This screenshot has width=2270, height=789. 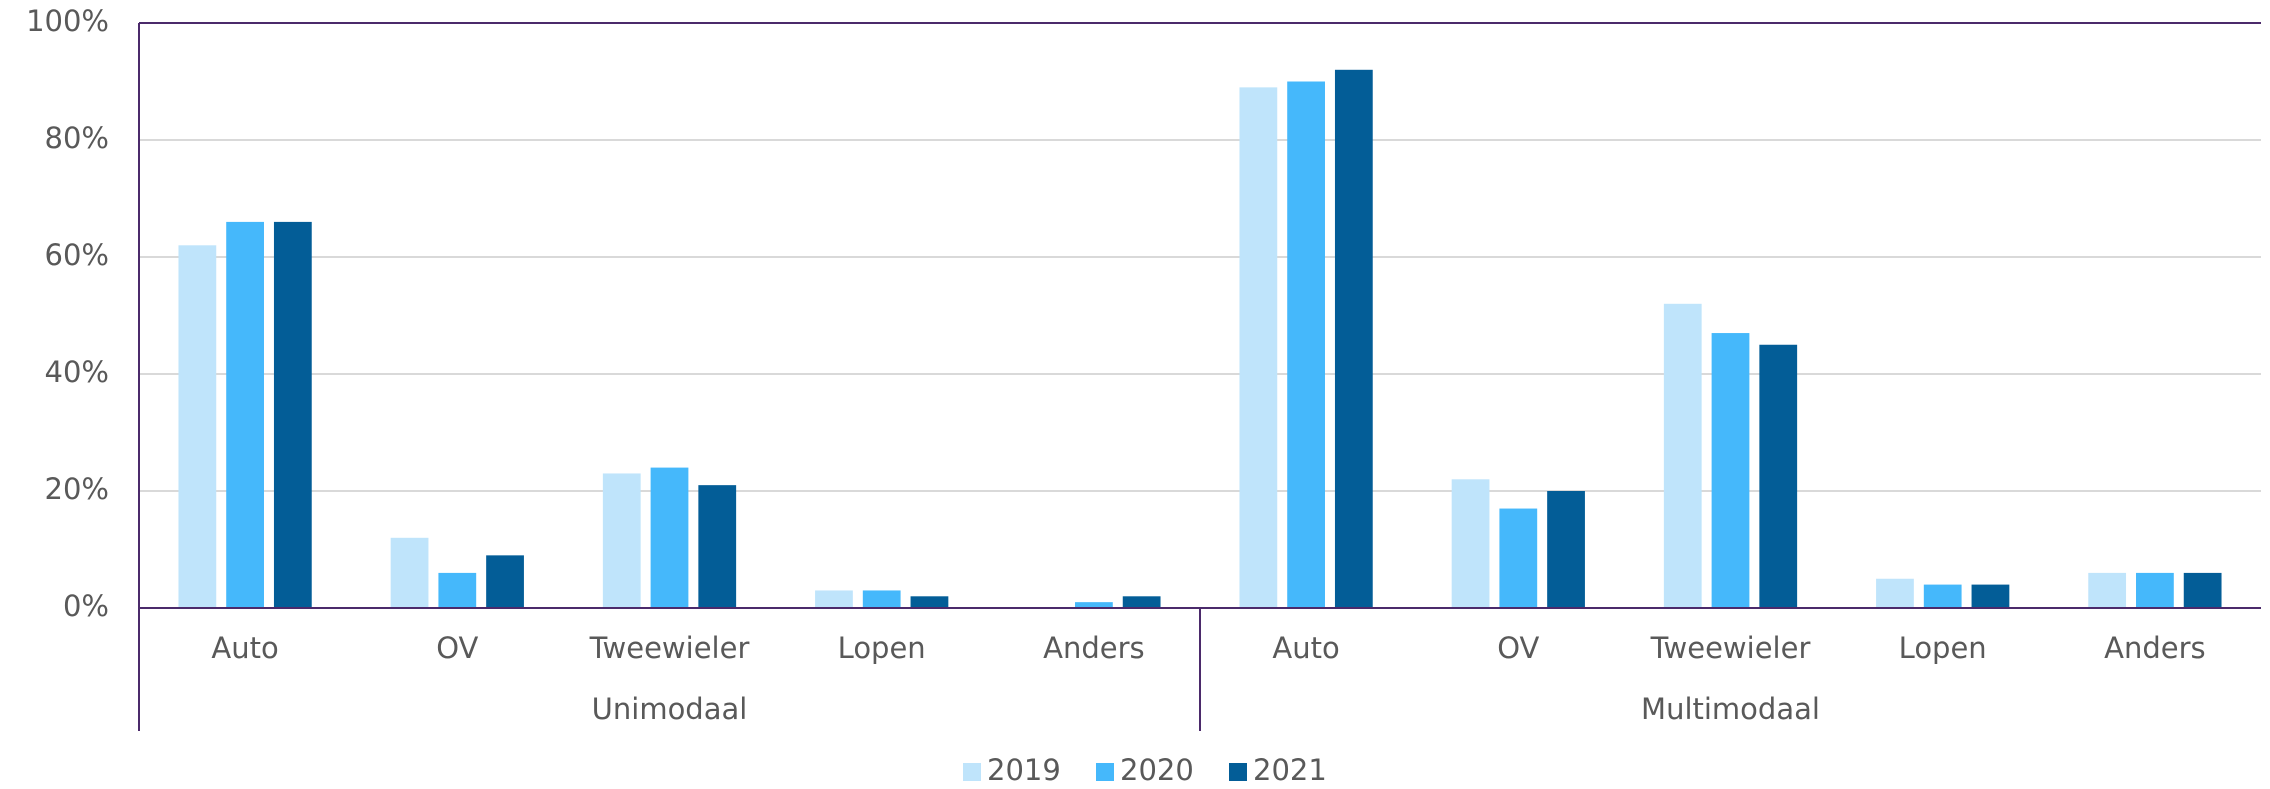 What do you see at coordinates (67, 21) in the screenshot?
I see `y-tick-label: 100%` at bounding box center [67, 21].